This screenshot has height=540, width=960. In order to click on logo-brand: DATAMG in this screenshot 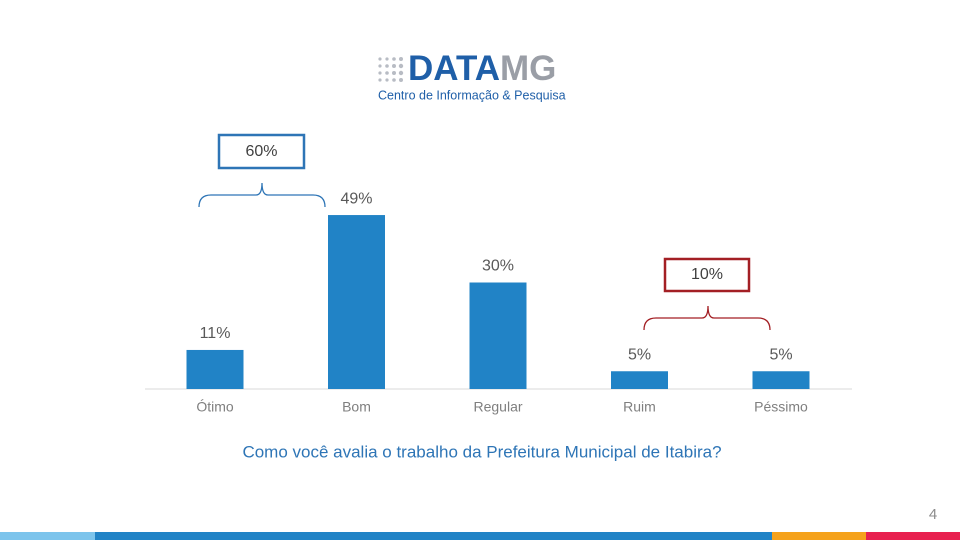, I will do `click(482, 68)`.